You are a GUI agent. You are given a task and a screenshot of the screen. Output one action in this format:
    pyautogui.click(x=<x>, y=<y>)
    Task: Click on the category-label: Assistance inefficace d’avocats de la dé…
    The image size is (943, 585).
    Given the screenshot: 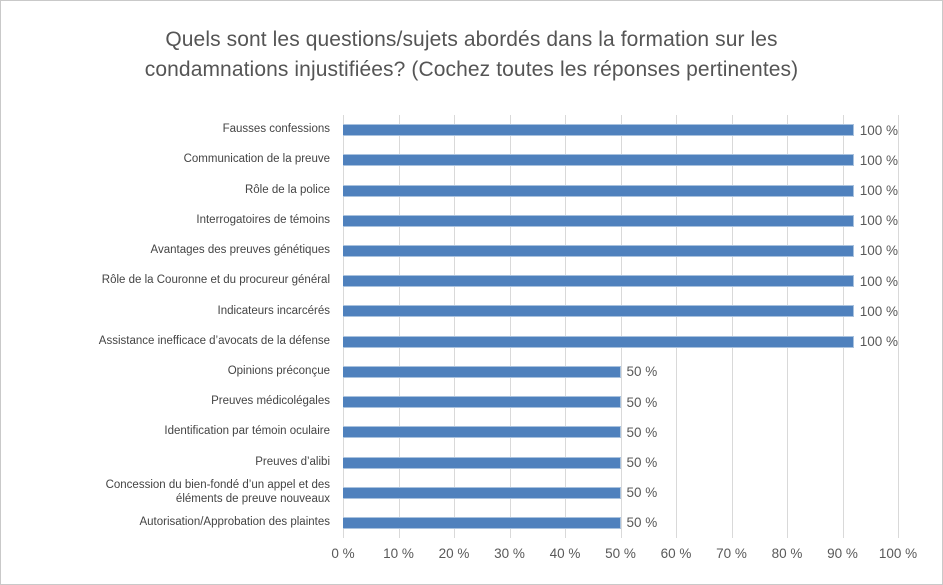 What is the action you would take?
    pyautogui.click(x=214, y=340)
    